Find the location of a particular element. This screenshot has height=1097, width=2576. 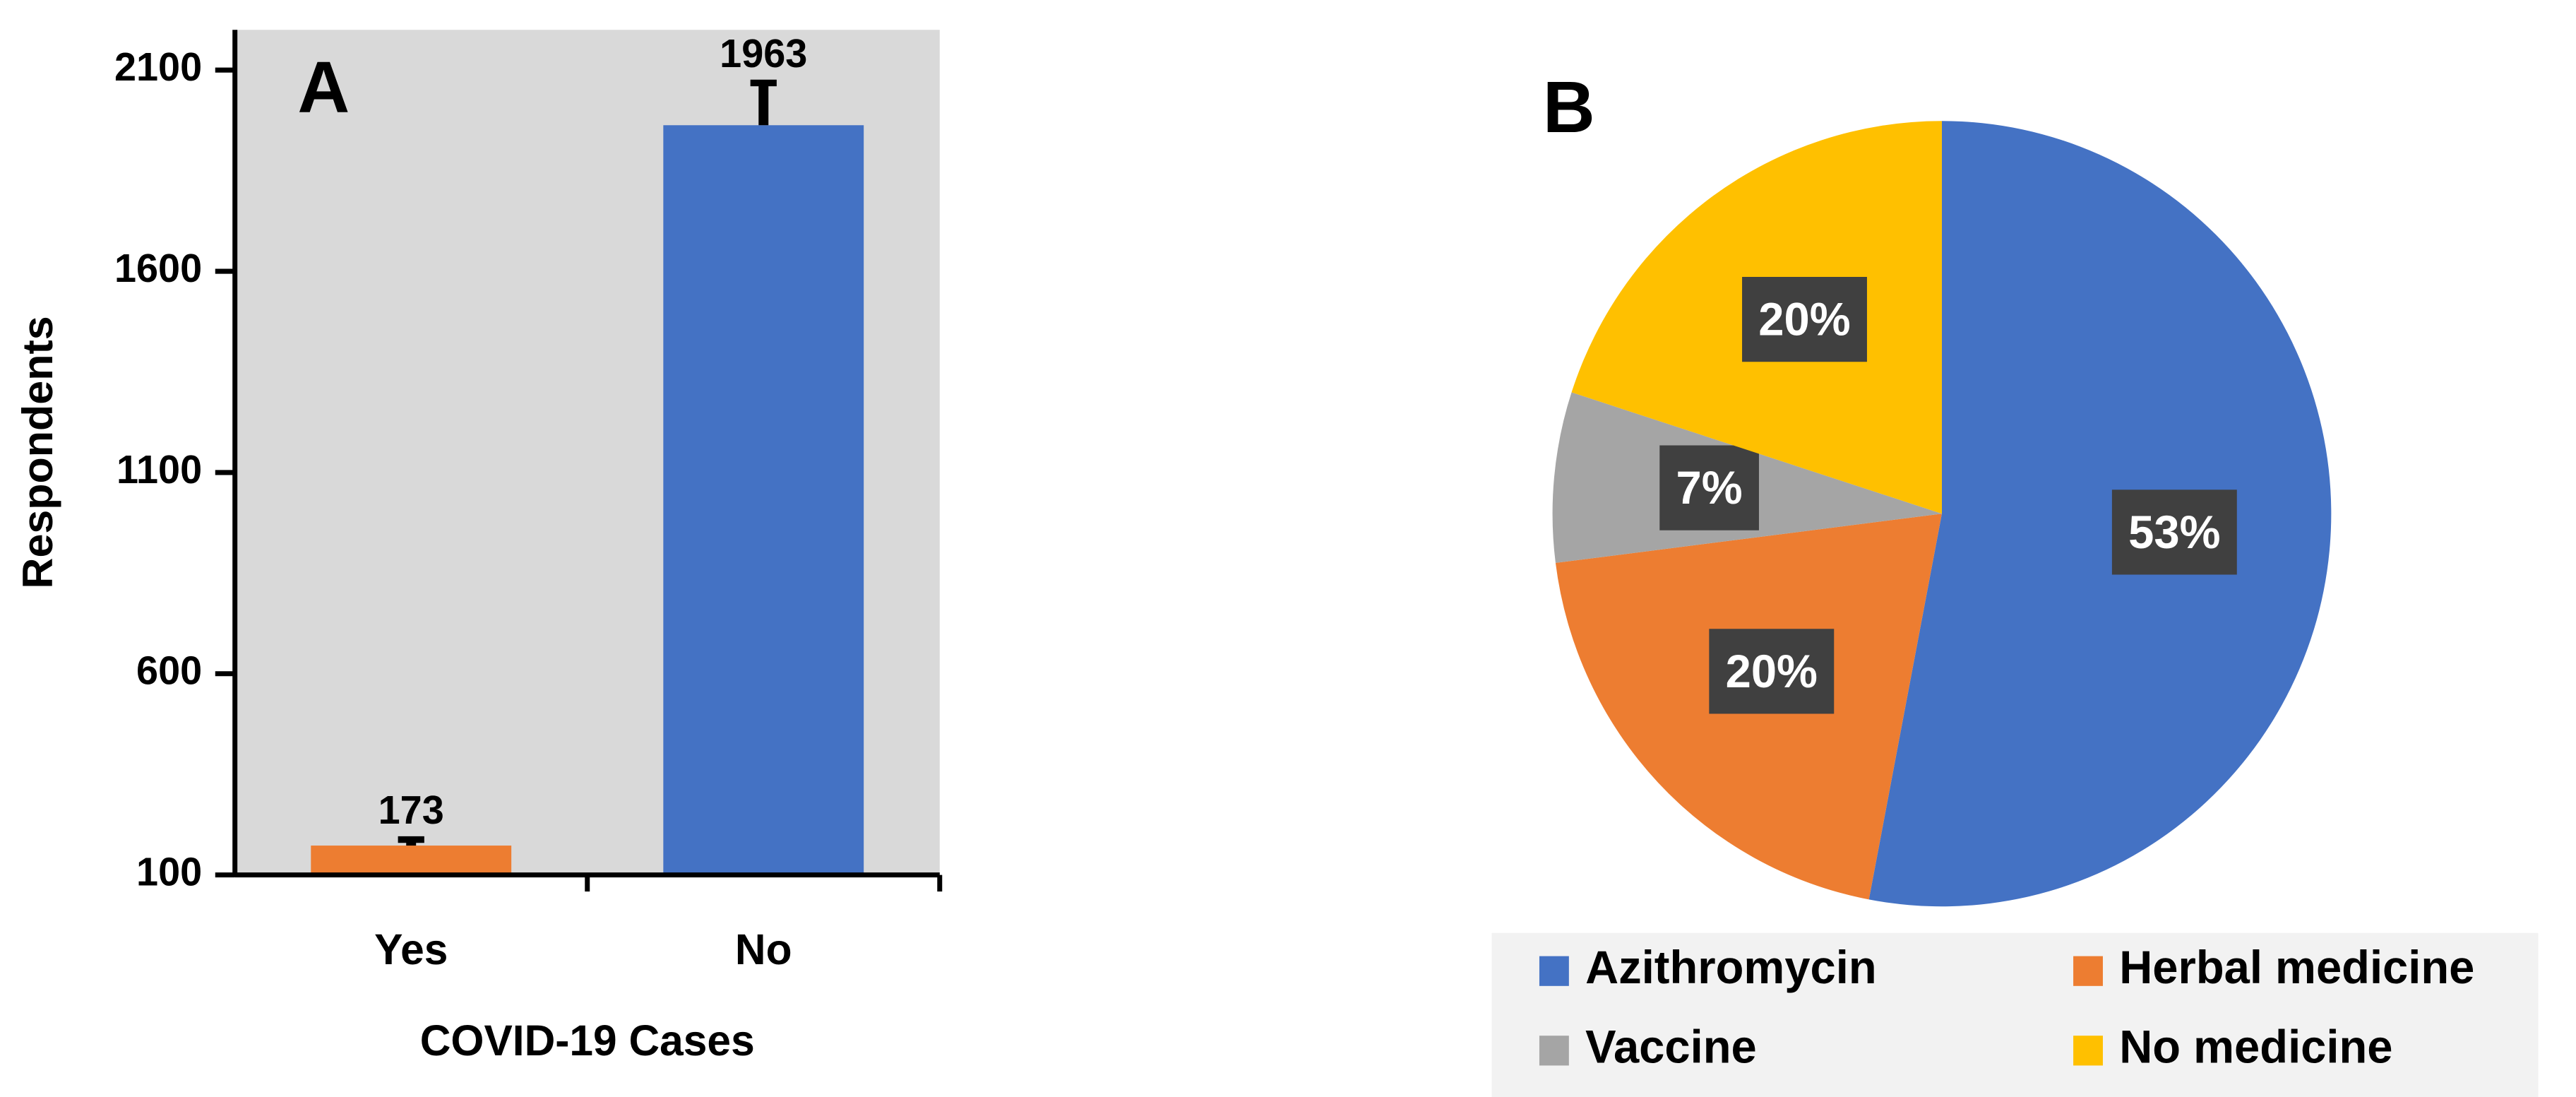

legend-label: Azithromycin is located at coordinates (1731, 967).